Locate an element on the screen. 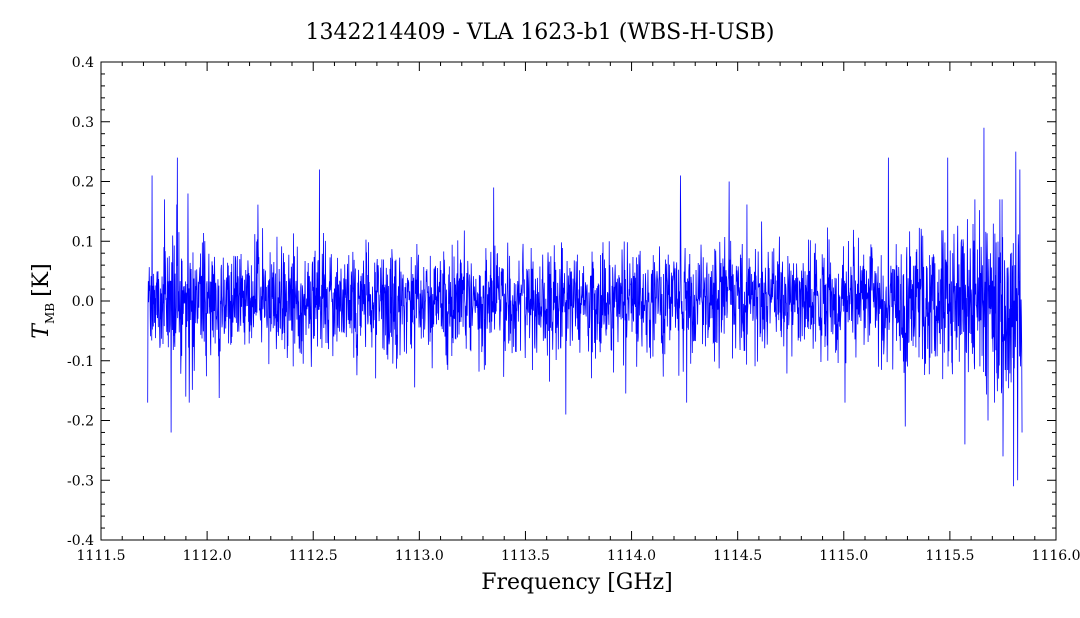 The height and width of the screenshot is (618, 1080). x-tick-label: 1116.0 is located at coordinates (1056, 556).